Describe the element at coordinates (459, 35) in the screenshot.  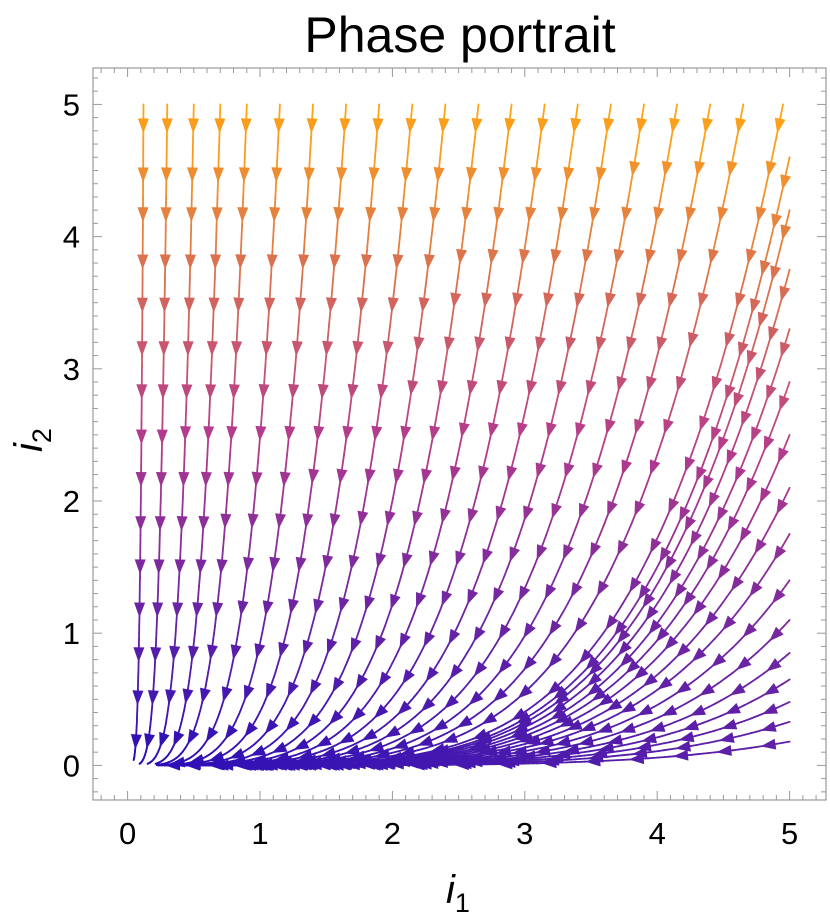
I see `chart-title: Phase portrait` at that location.